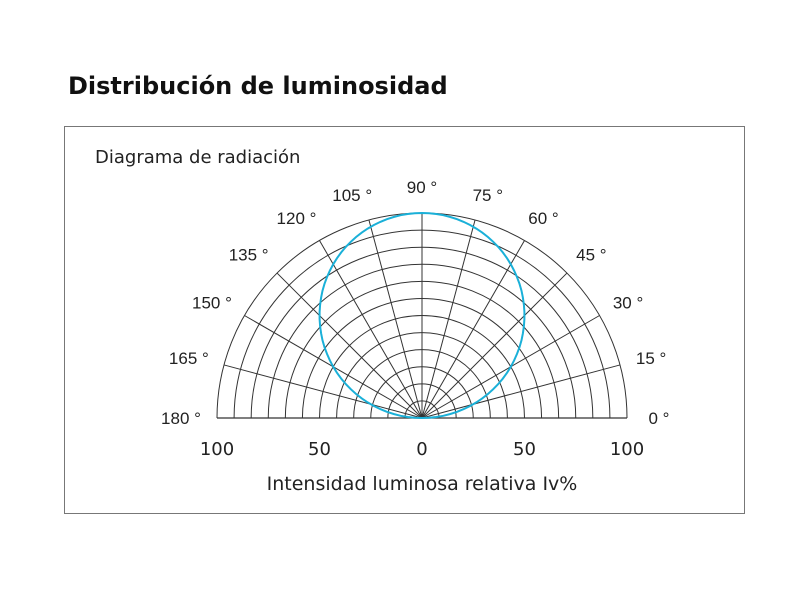 The height and width of the screenshot is (600, 800). Describe the element at coordinates (249, 255) in the screenshot. I see `angle-tick-label: 135 °` at that location.